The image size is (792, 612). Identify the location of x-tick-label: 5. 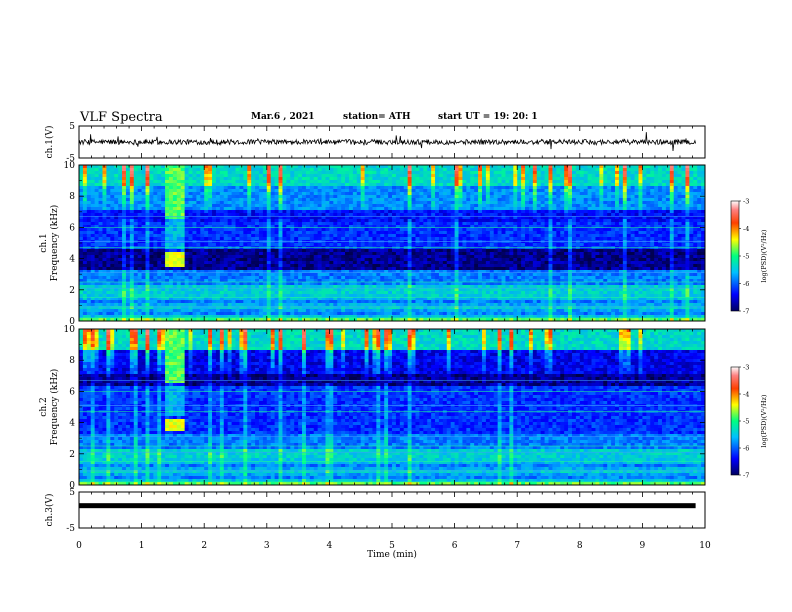
(392, 546).